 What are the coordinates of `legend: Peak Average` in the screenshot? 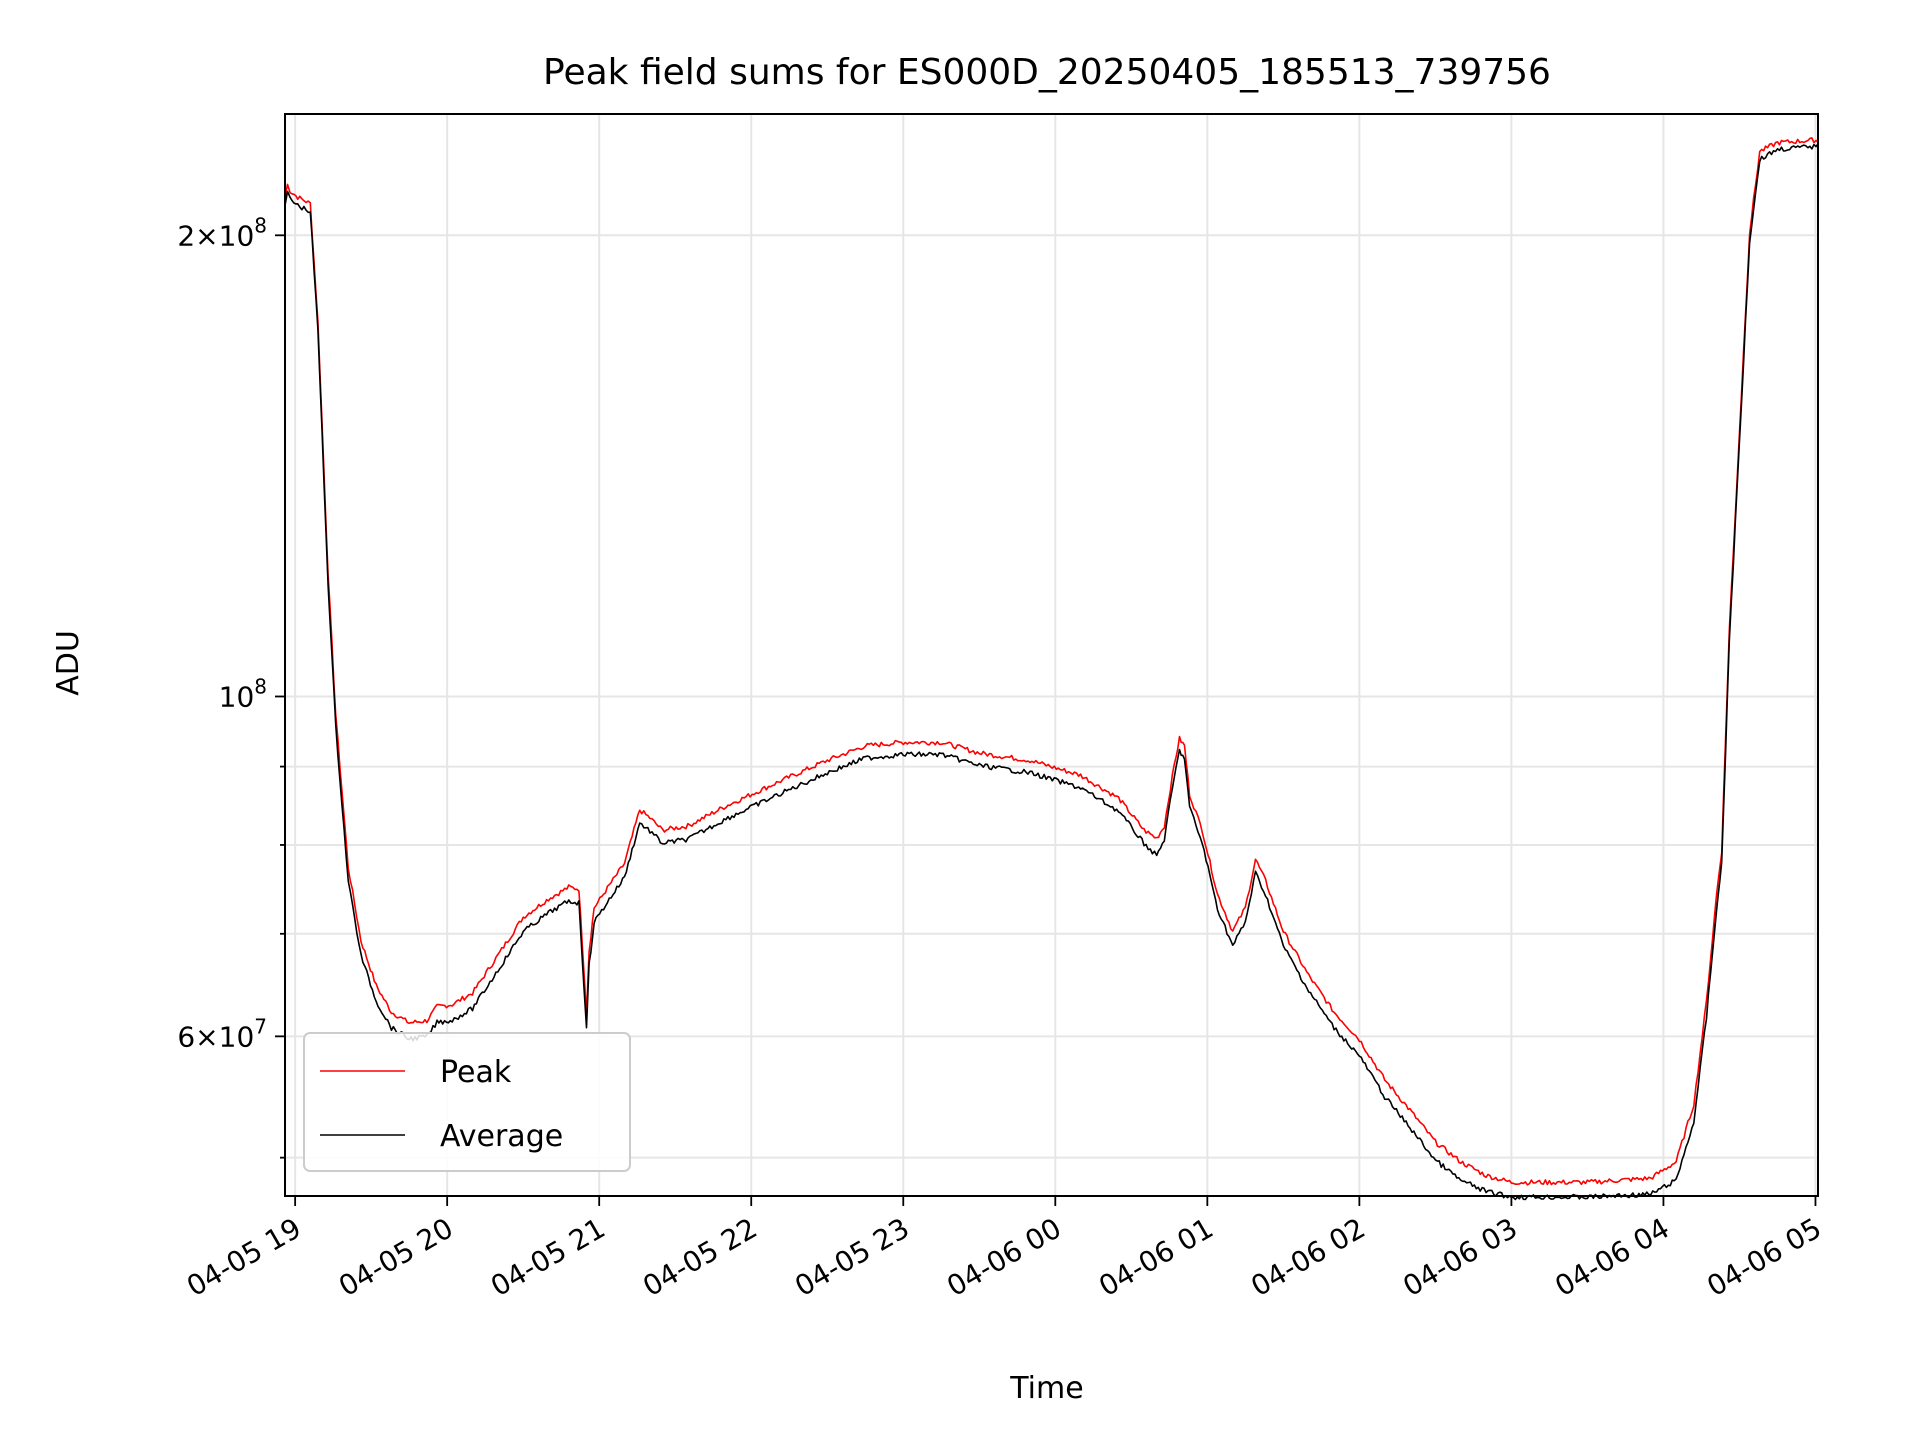 It's located at (467, 1102).